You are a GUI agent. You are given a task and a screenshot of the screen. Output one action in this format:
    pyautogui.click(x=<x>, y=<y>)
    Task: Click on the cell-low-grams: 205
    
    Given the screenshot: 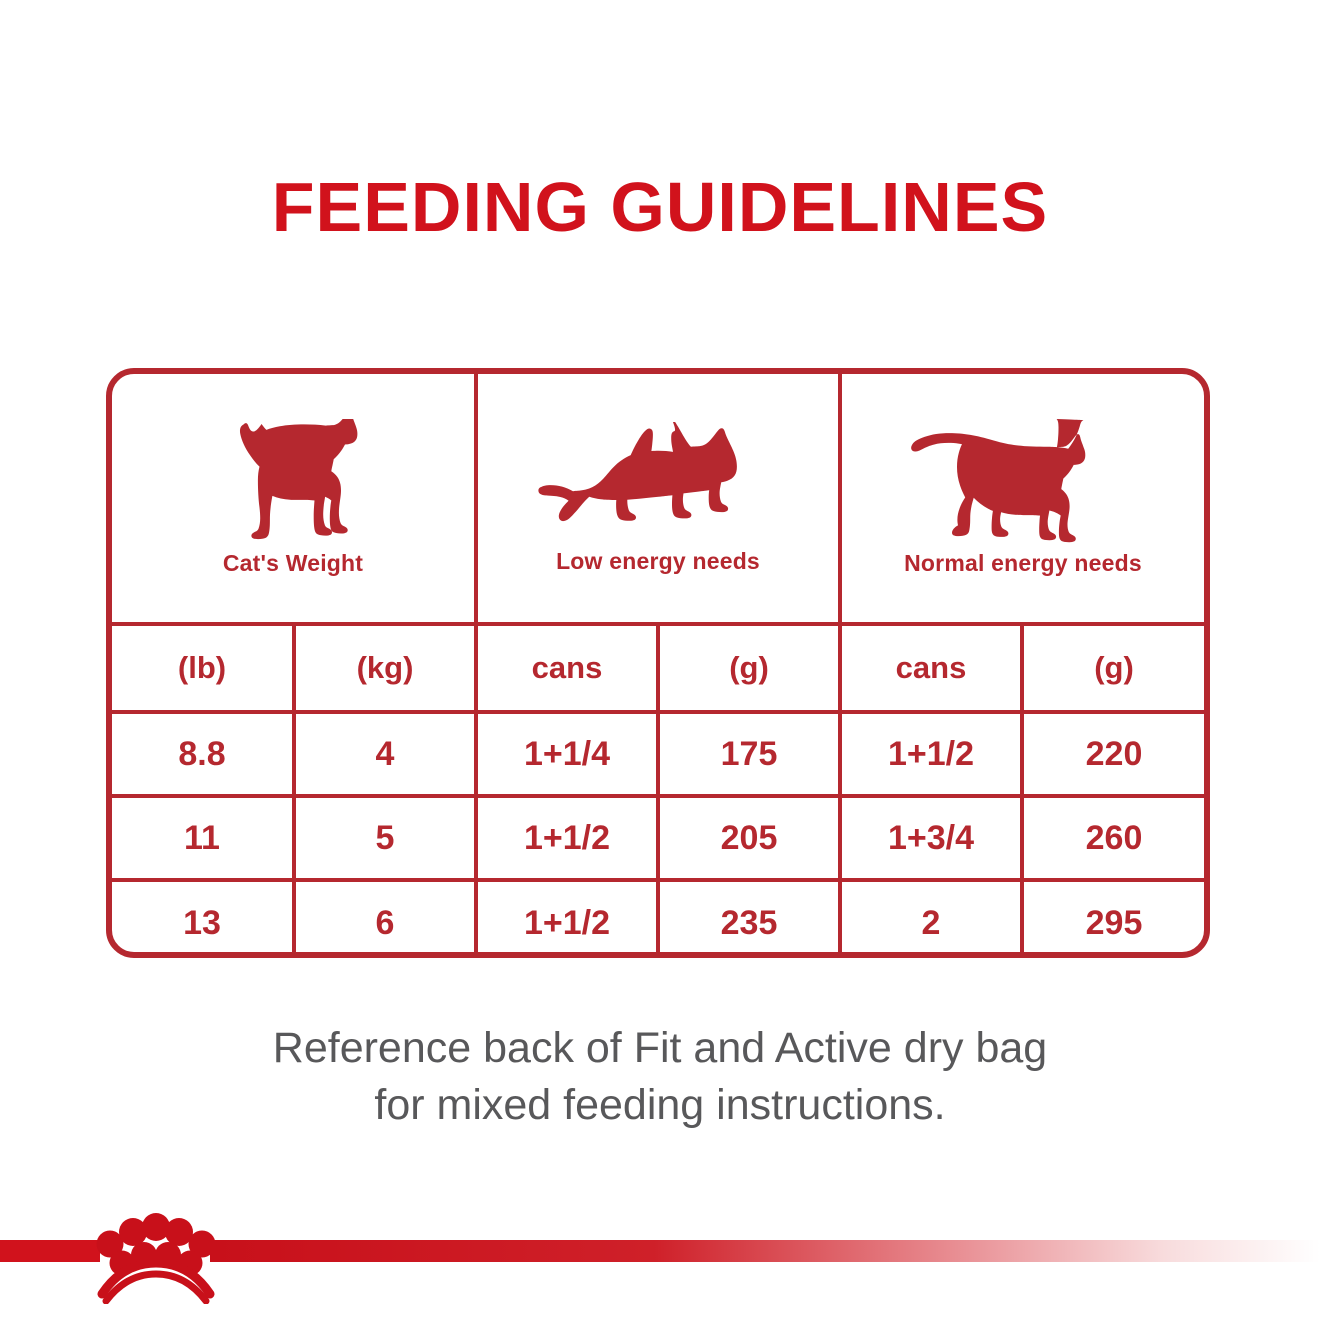 What is the action you would take?
    pyautogui.click(x=749, y=838)
    